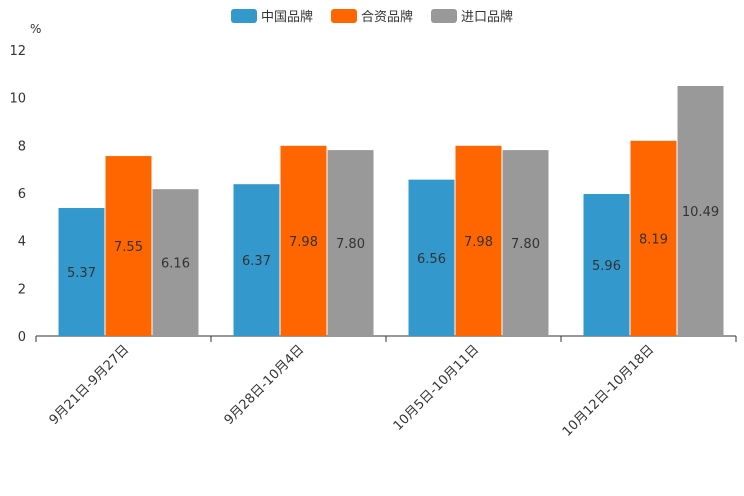  What do you see at coordinates (22, 337) in the screenshot?
I see `y-tick-label-0: 0` at bounding box center [22, 337].